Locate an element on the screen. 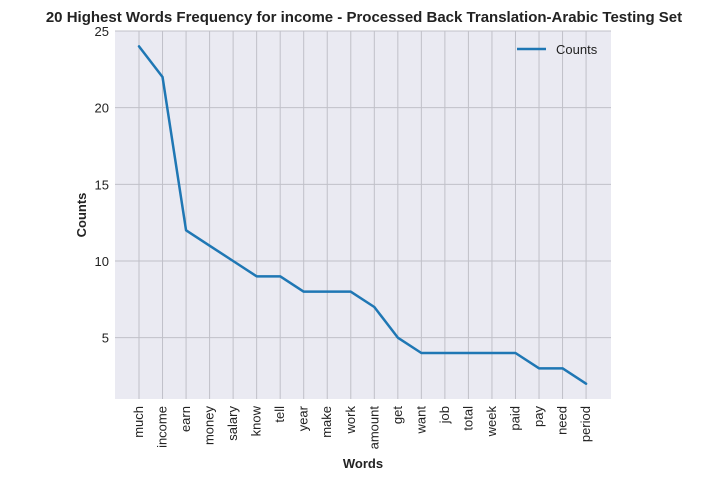 The height and width of the screenshot is (480, 726). x-tick-label: period is located at coordinates (585, 424).